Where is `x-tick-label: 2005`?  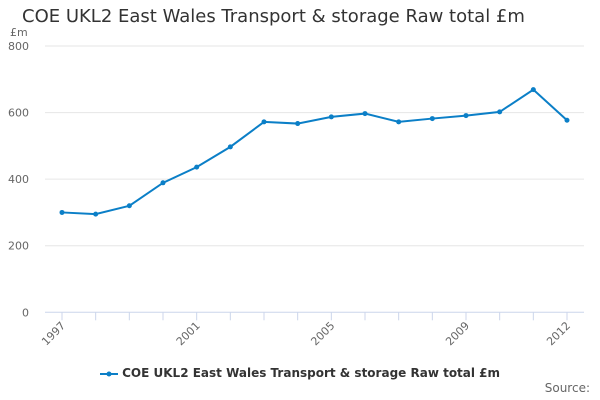 x-tick-label: 2005 is located at coordinates (322, 333).